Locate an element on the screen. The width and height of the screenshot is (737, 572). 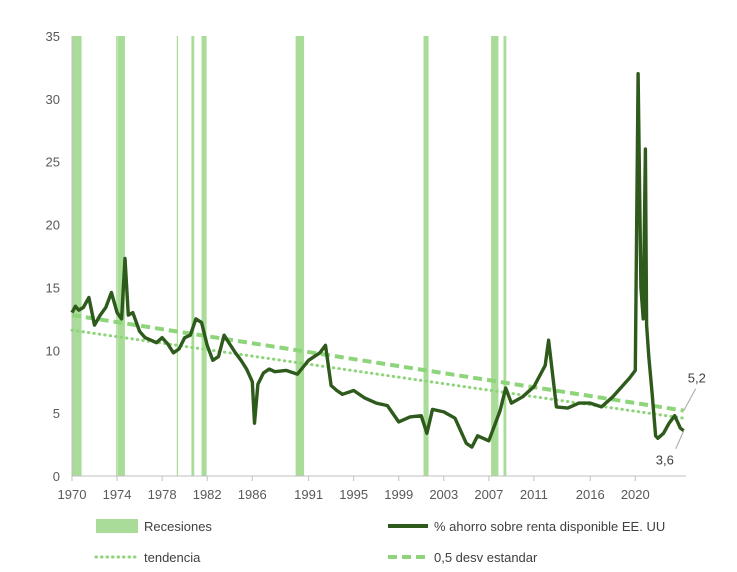
x-tick-label: 1995 is located at coordinates (353, 494).